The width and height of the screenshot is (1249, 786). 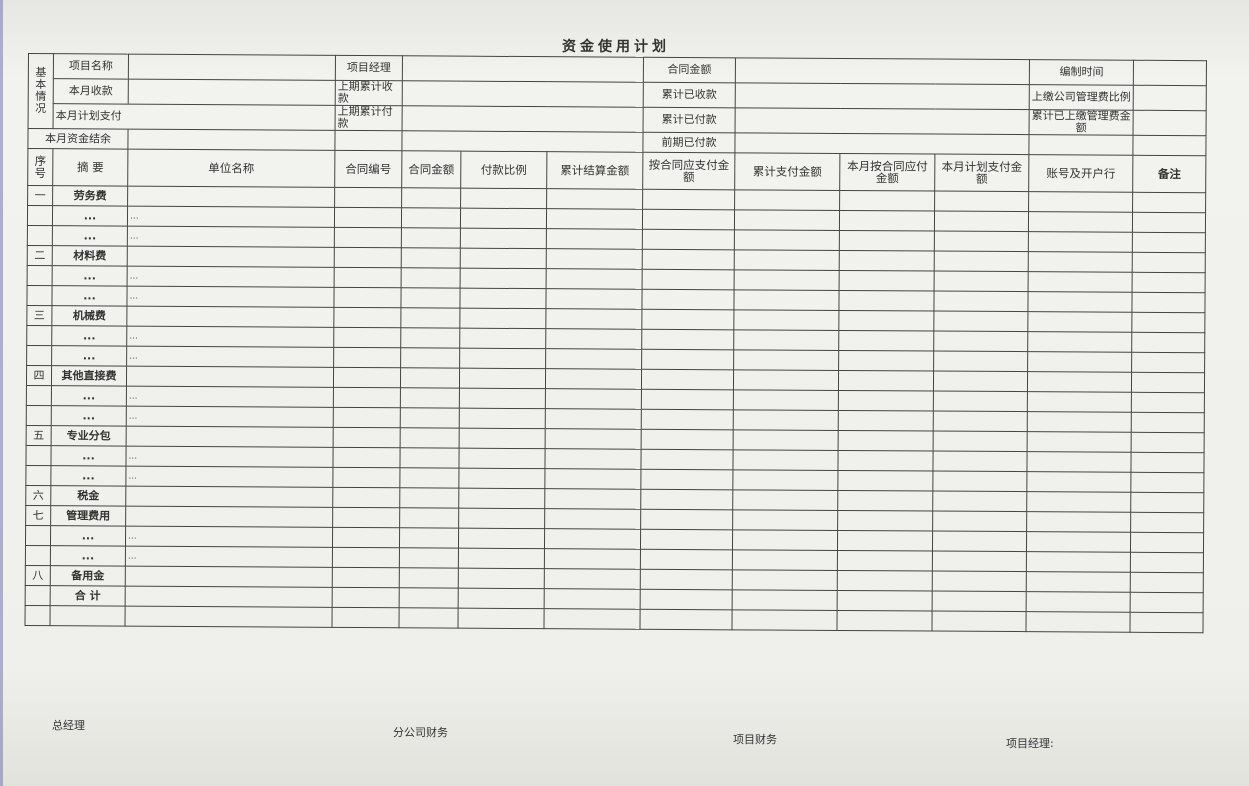 What do you see at coordinates (232, 67) in the screenshot?
I see `project-name-value` at bounding box center [232, 67].